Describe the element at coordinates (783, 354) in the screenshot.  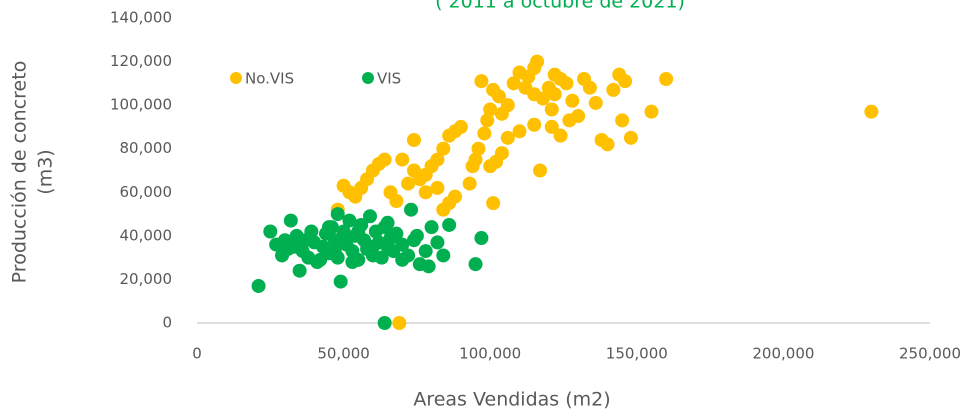
I see `x-tick-label: 200,000` at that location.